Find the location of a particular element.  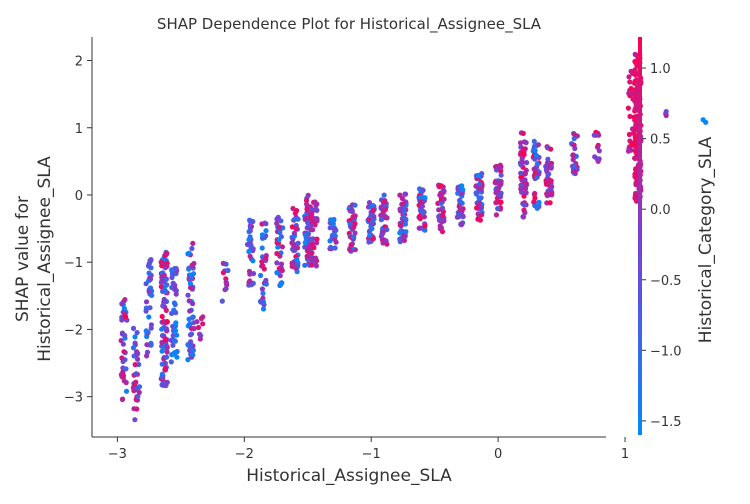

colorbar-tick-label: 0.5 is located at coordinates (660, 140).